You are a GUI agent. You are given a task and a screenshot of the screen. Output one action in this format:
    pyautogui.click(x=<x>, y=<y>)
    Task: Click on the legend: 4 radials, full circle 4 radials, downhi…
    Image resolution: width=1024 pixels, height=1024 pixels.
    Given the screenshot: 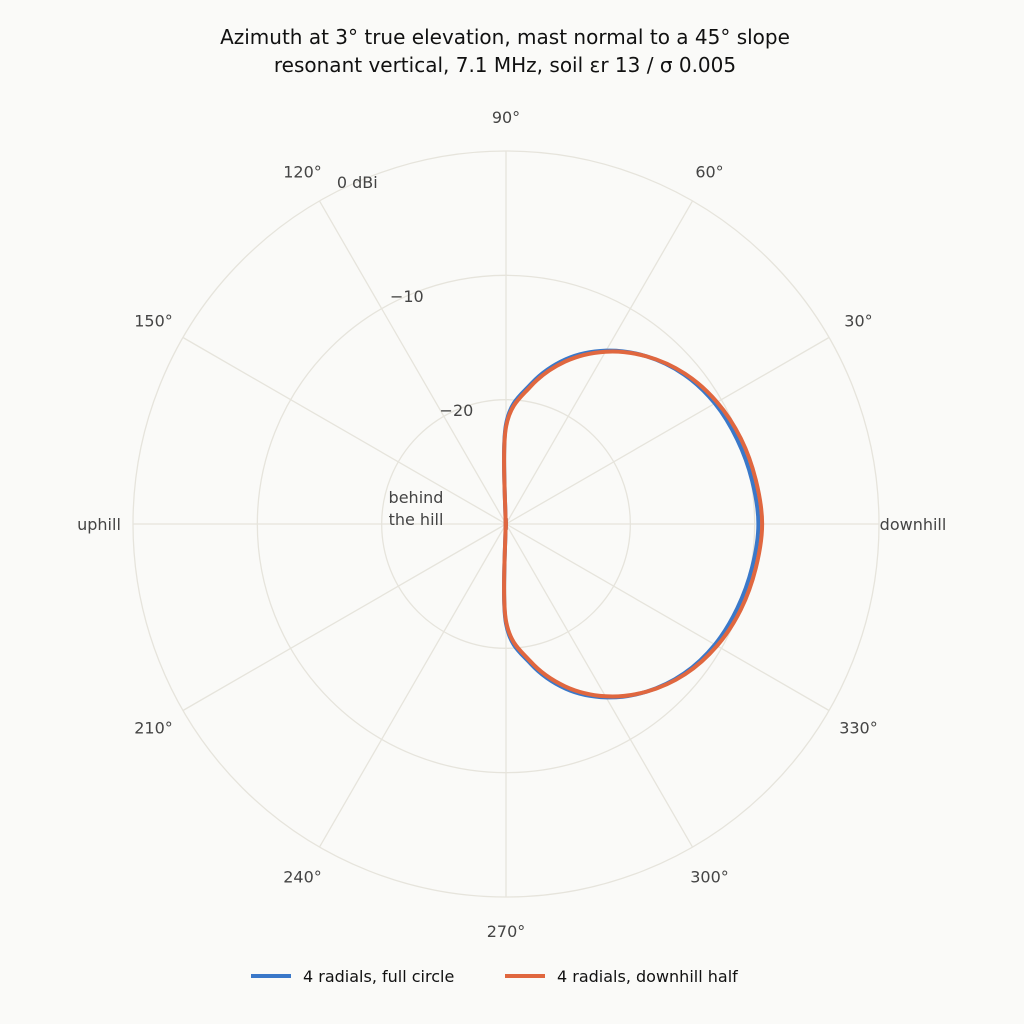 What is the action you would take?
    pyautogui.click(x=494, y=976)
    